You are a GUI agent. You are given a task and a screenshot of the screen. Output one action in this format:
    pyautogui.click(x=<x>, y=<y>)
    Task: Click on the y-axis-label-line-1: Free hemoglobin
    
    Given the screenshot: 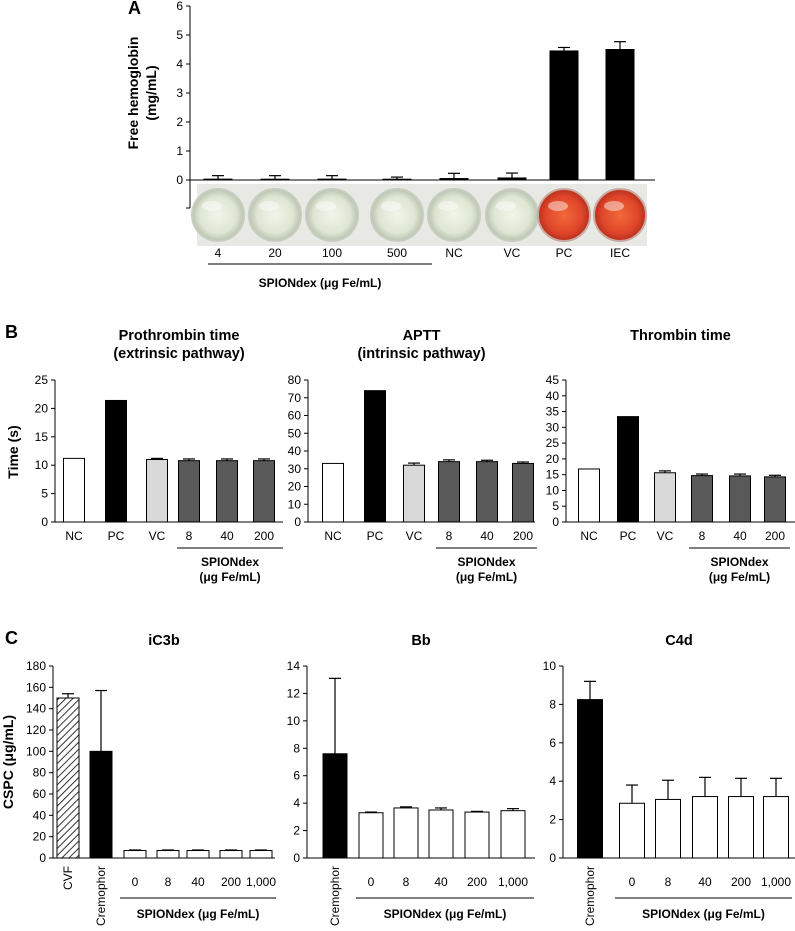 What is the action you would take?
    pyautogui.click(x=133, y=93)
    